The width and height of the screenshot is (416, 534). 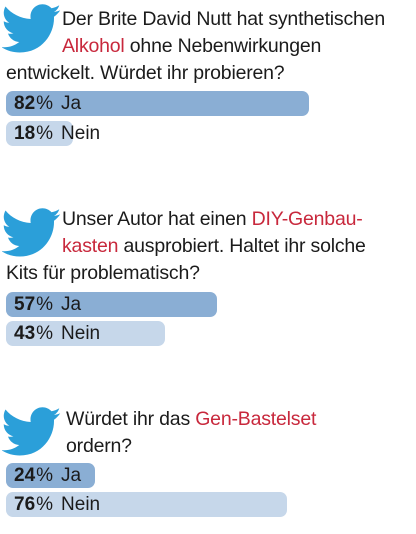 I want to click on percent-value: 82, so click(x=25, y=103).